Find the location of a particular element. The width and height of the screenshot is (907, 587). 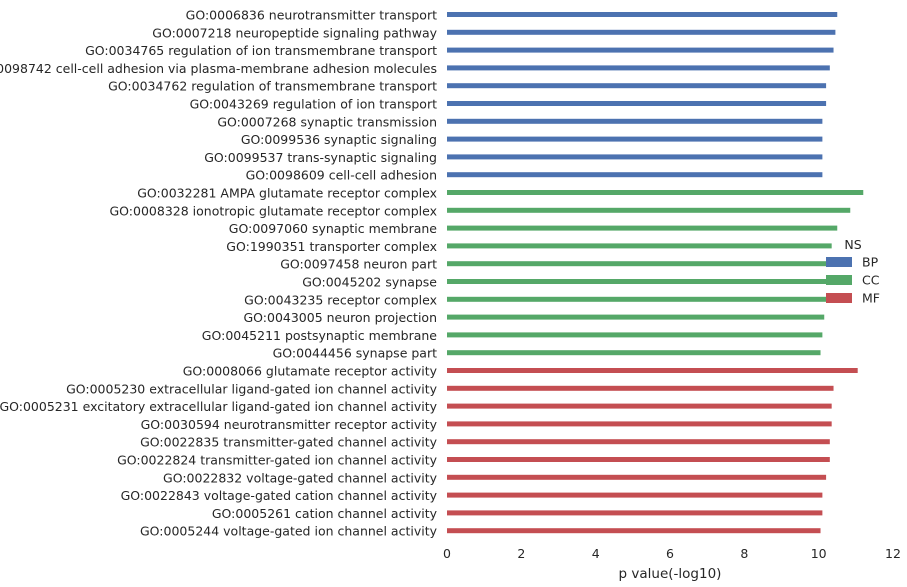

legend-swatch-mf is located at coordinates (839, 298).